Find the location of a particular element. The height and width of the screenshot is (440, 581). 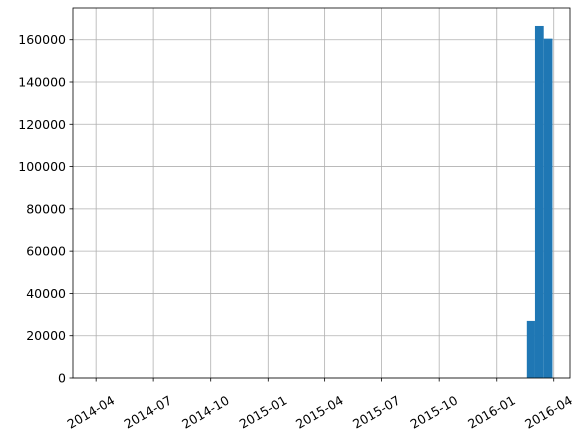

y-tick-label: 160000 is located at coordinates (42, 39).